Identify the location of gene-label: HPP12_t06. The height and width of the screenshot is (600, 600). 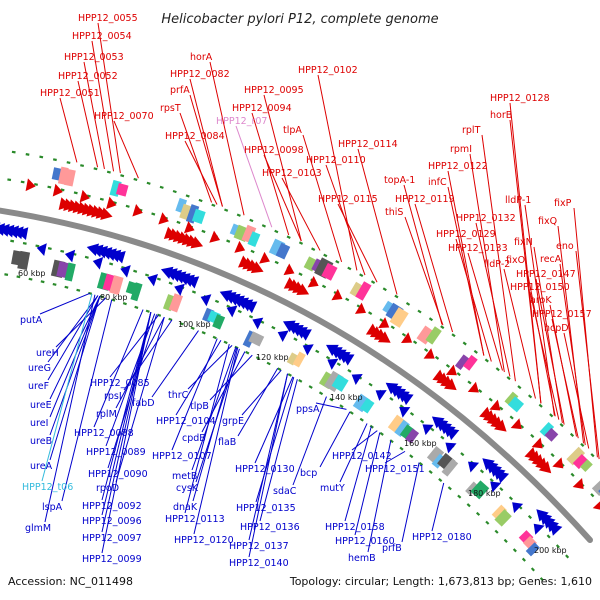
(47, 487).